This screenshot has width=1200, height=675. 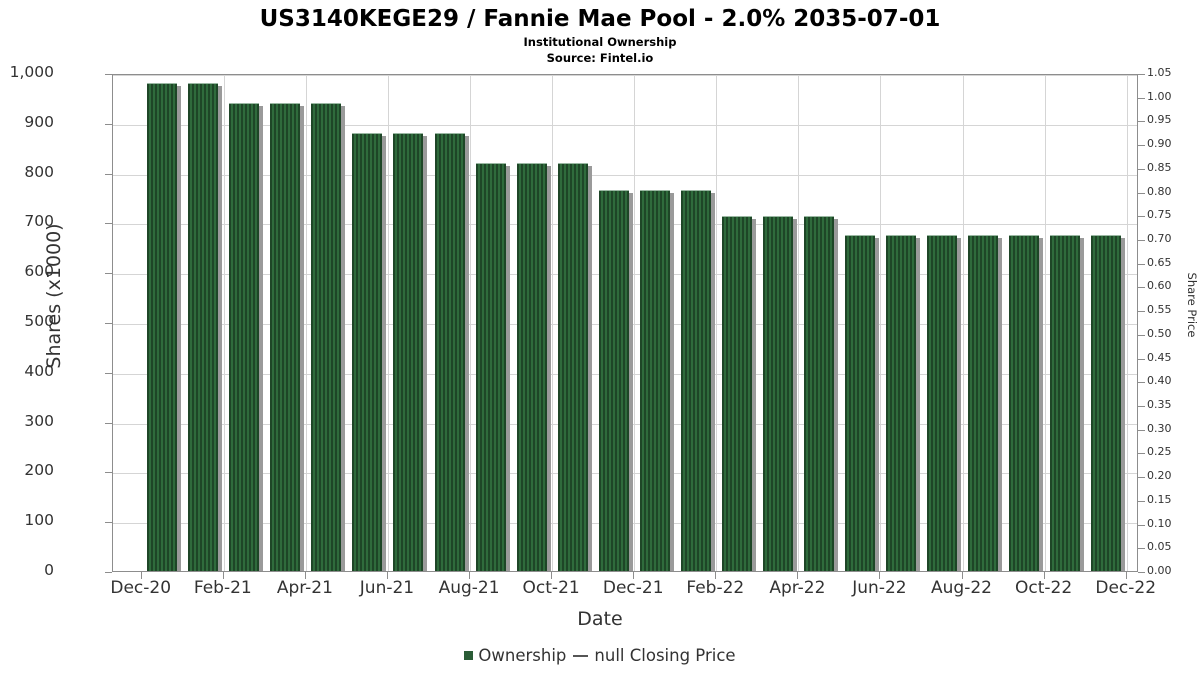 I want to click on y-tick-label-right: 0.65, so click(x=1159, y=262).